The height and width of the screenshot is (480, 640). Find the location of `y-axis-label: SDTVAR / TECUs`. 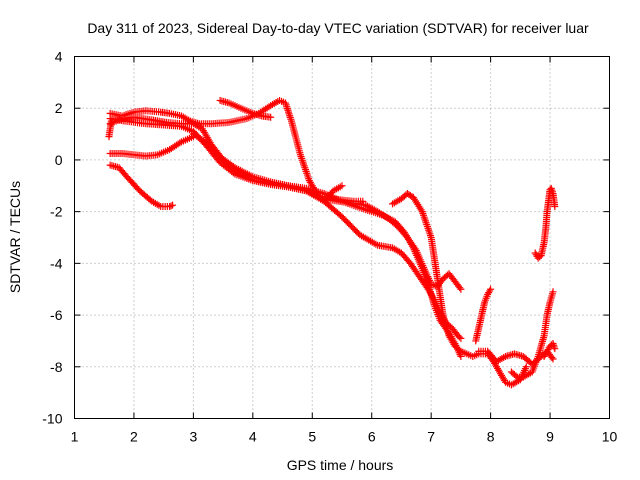

y-axis-label: SDTVAR / TECUs is located at coordinates (15, 237).